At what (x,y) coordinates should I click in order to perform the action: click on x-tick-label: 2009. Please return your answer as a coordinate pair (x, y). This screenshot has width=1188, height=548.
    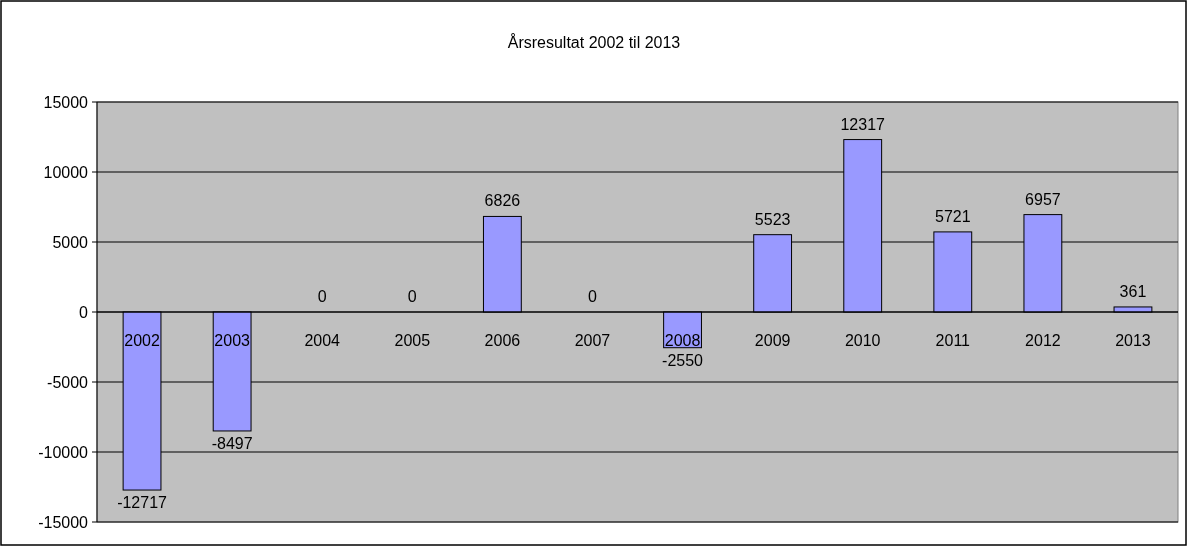
    Looking at the image, I should click on (772, 340).